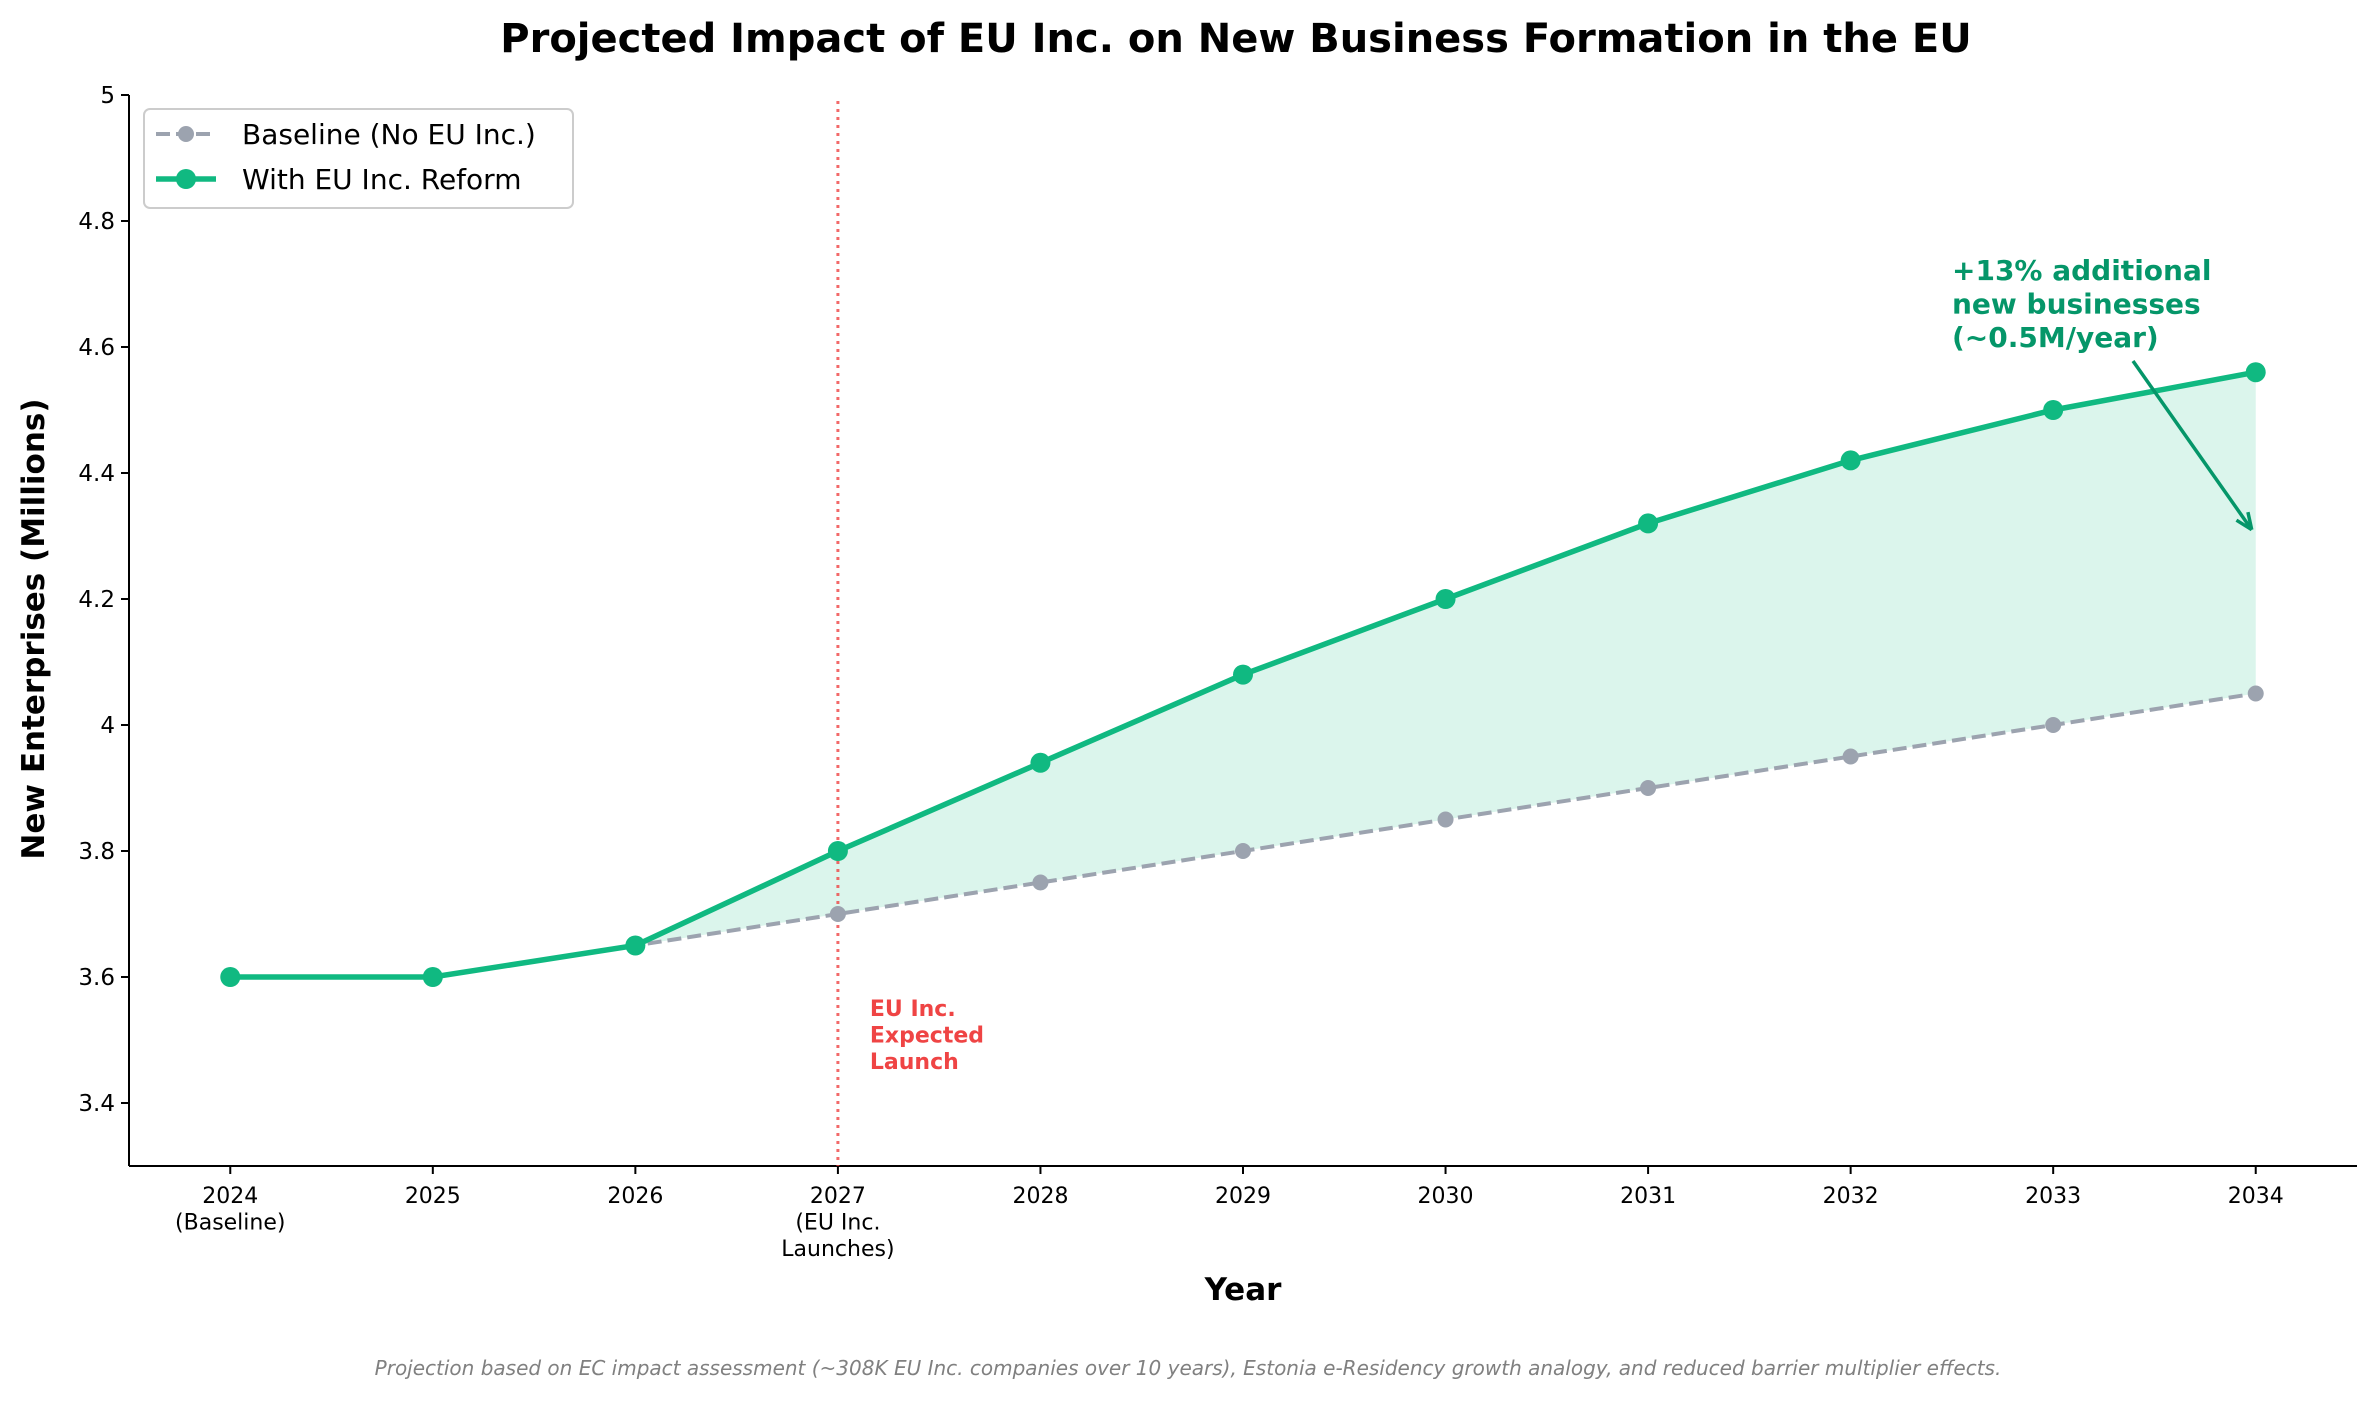 The height and width of the screenshot is (1401, 2377). I want to click on legend: Baseline (No EU Inc.) With EU Inc. Reform, so click(358, 158).